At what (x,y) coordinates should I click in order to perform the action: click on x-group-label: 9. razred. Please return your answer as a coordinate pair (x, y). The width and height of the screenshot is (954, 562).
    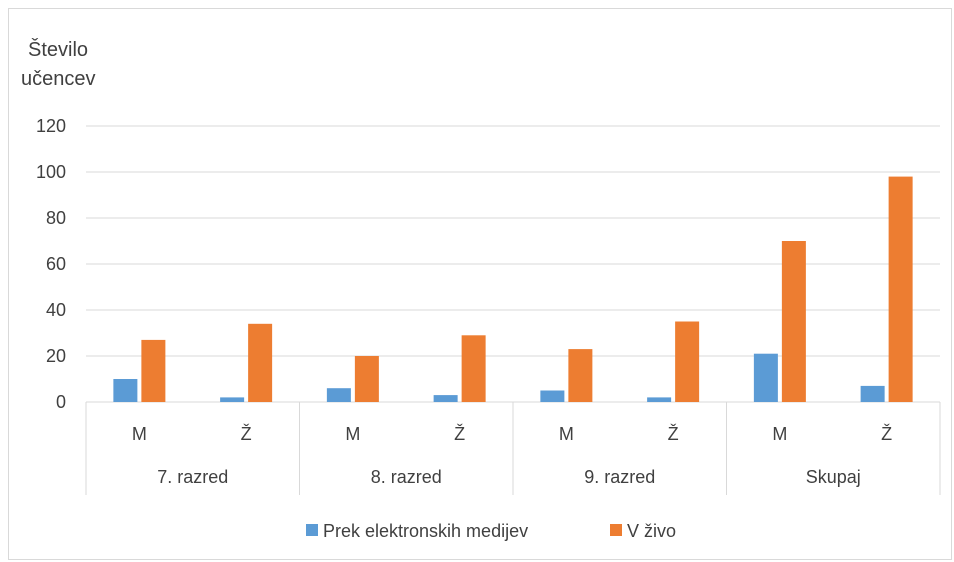
    Looking at the image, I should click on (619, 477).